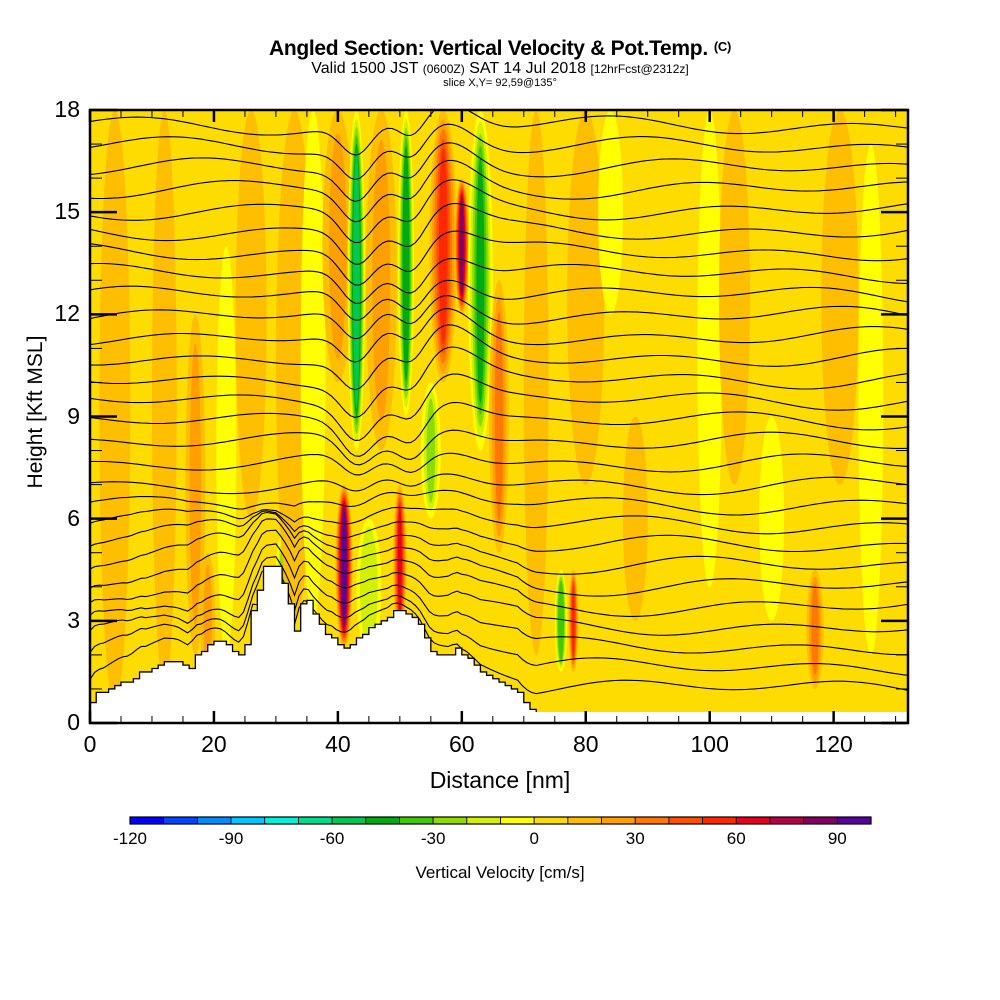 This screenshot has width=1000, height=1000. I want to click on forecast-info: [12hrFcst@2312z], so click(639, 69).